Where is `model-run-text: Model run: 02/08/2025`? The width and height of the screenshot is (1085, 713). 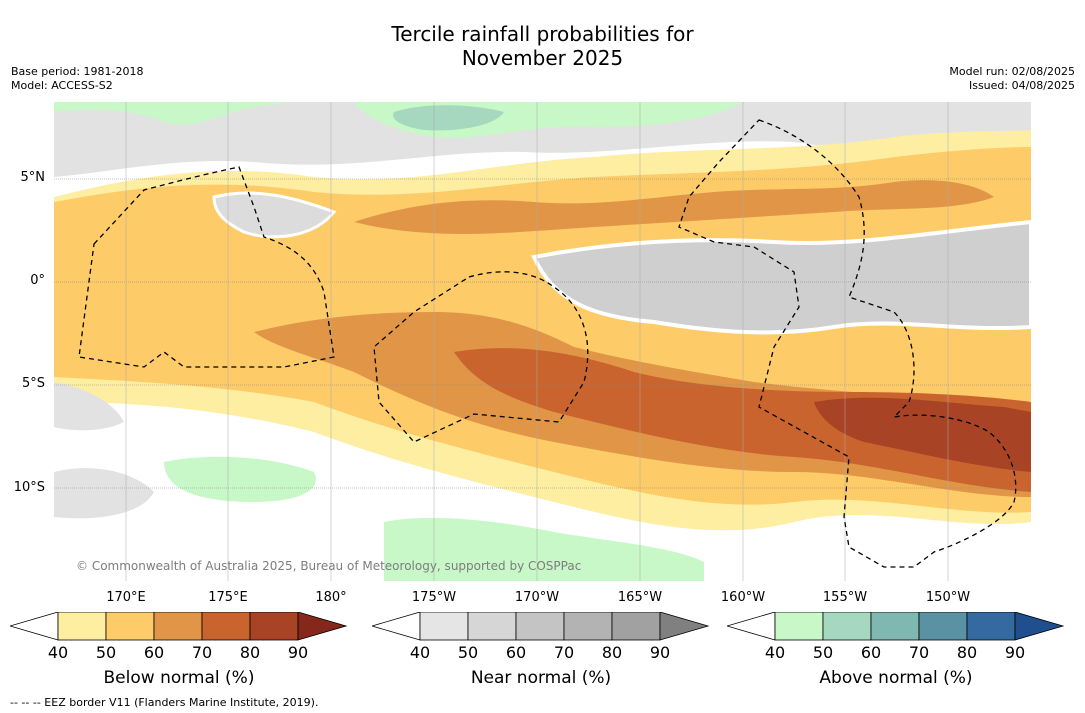 model-run-text: Model run: 02/08/2025 is located at coordinates (1012, 71).